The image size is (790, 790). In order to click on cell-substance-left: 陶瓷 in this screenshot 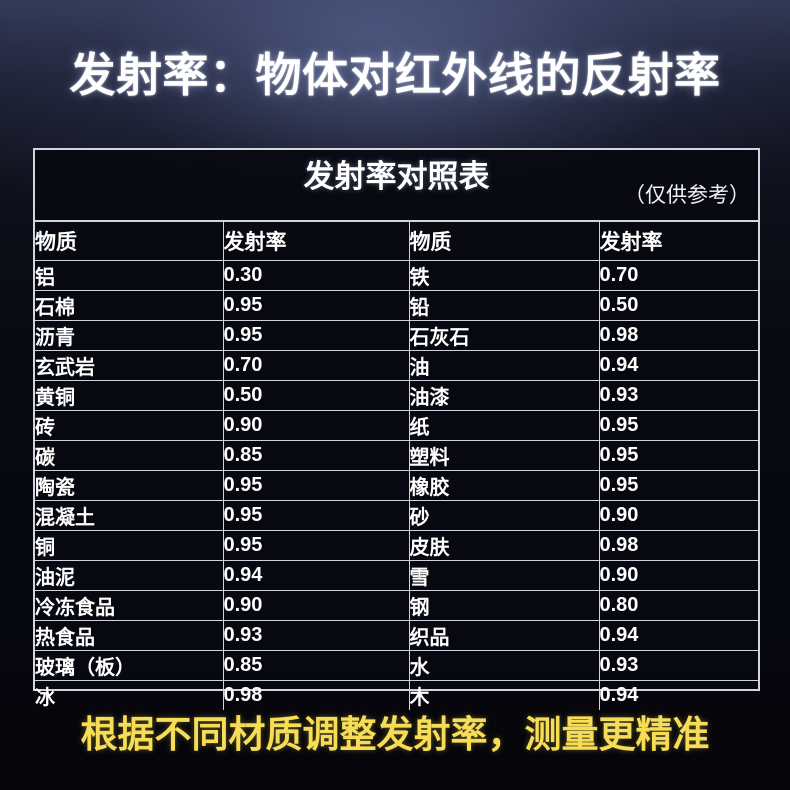, I will do `click(129, 485)`.